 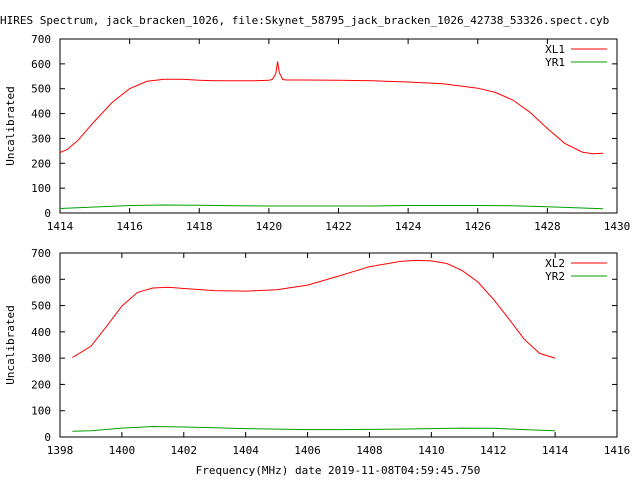 I want to click on x-tick-label: 1404, so click(x=245, y=450).